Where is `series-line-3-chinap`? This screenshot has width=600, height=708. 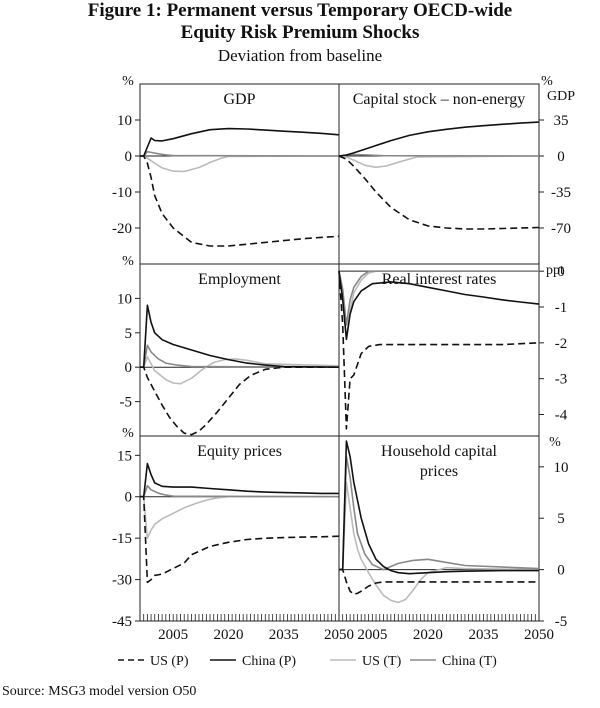 series-line-3-chinap is located at coordinates (439, 306).